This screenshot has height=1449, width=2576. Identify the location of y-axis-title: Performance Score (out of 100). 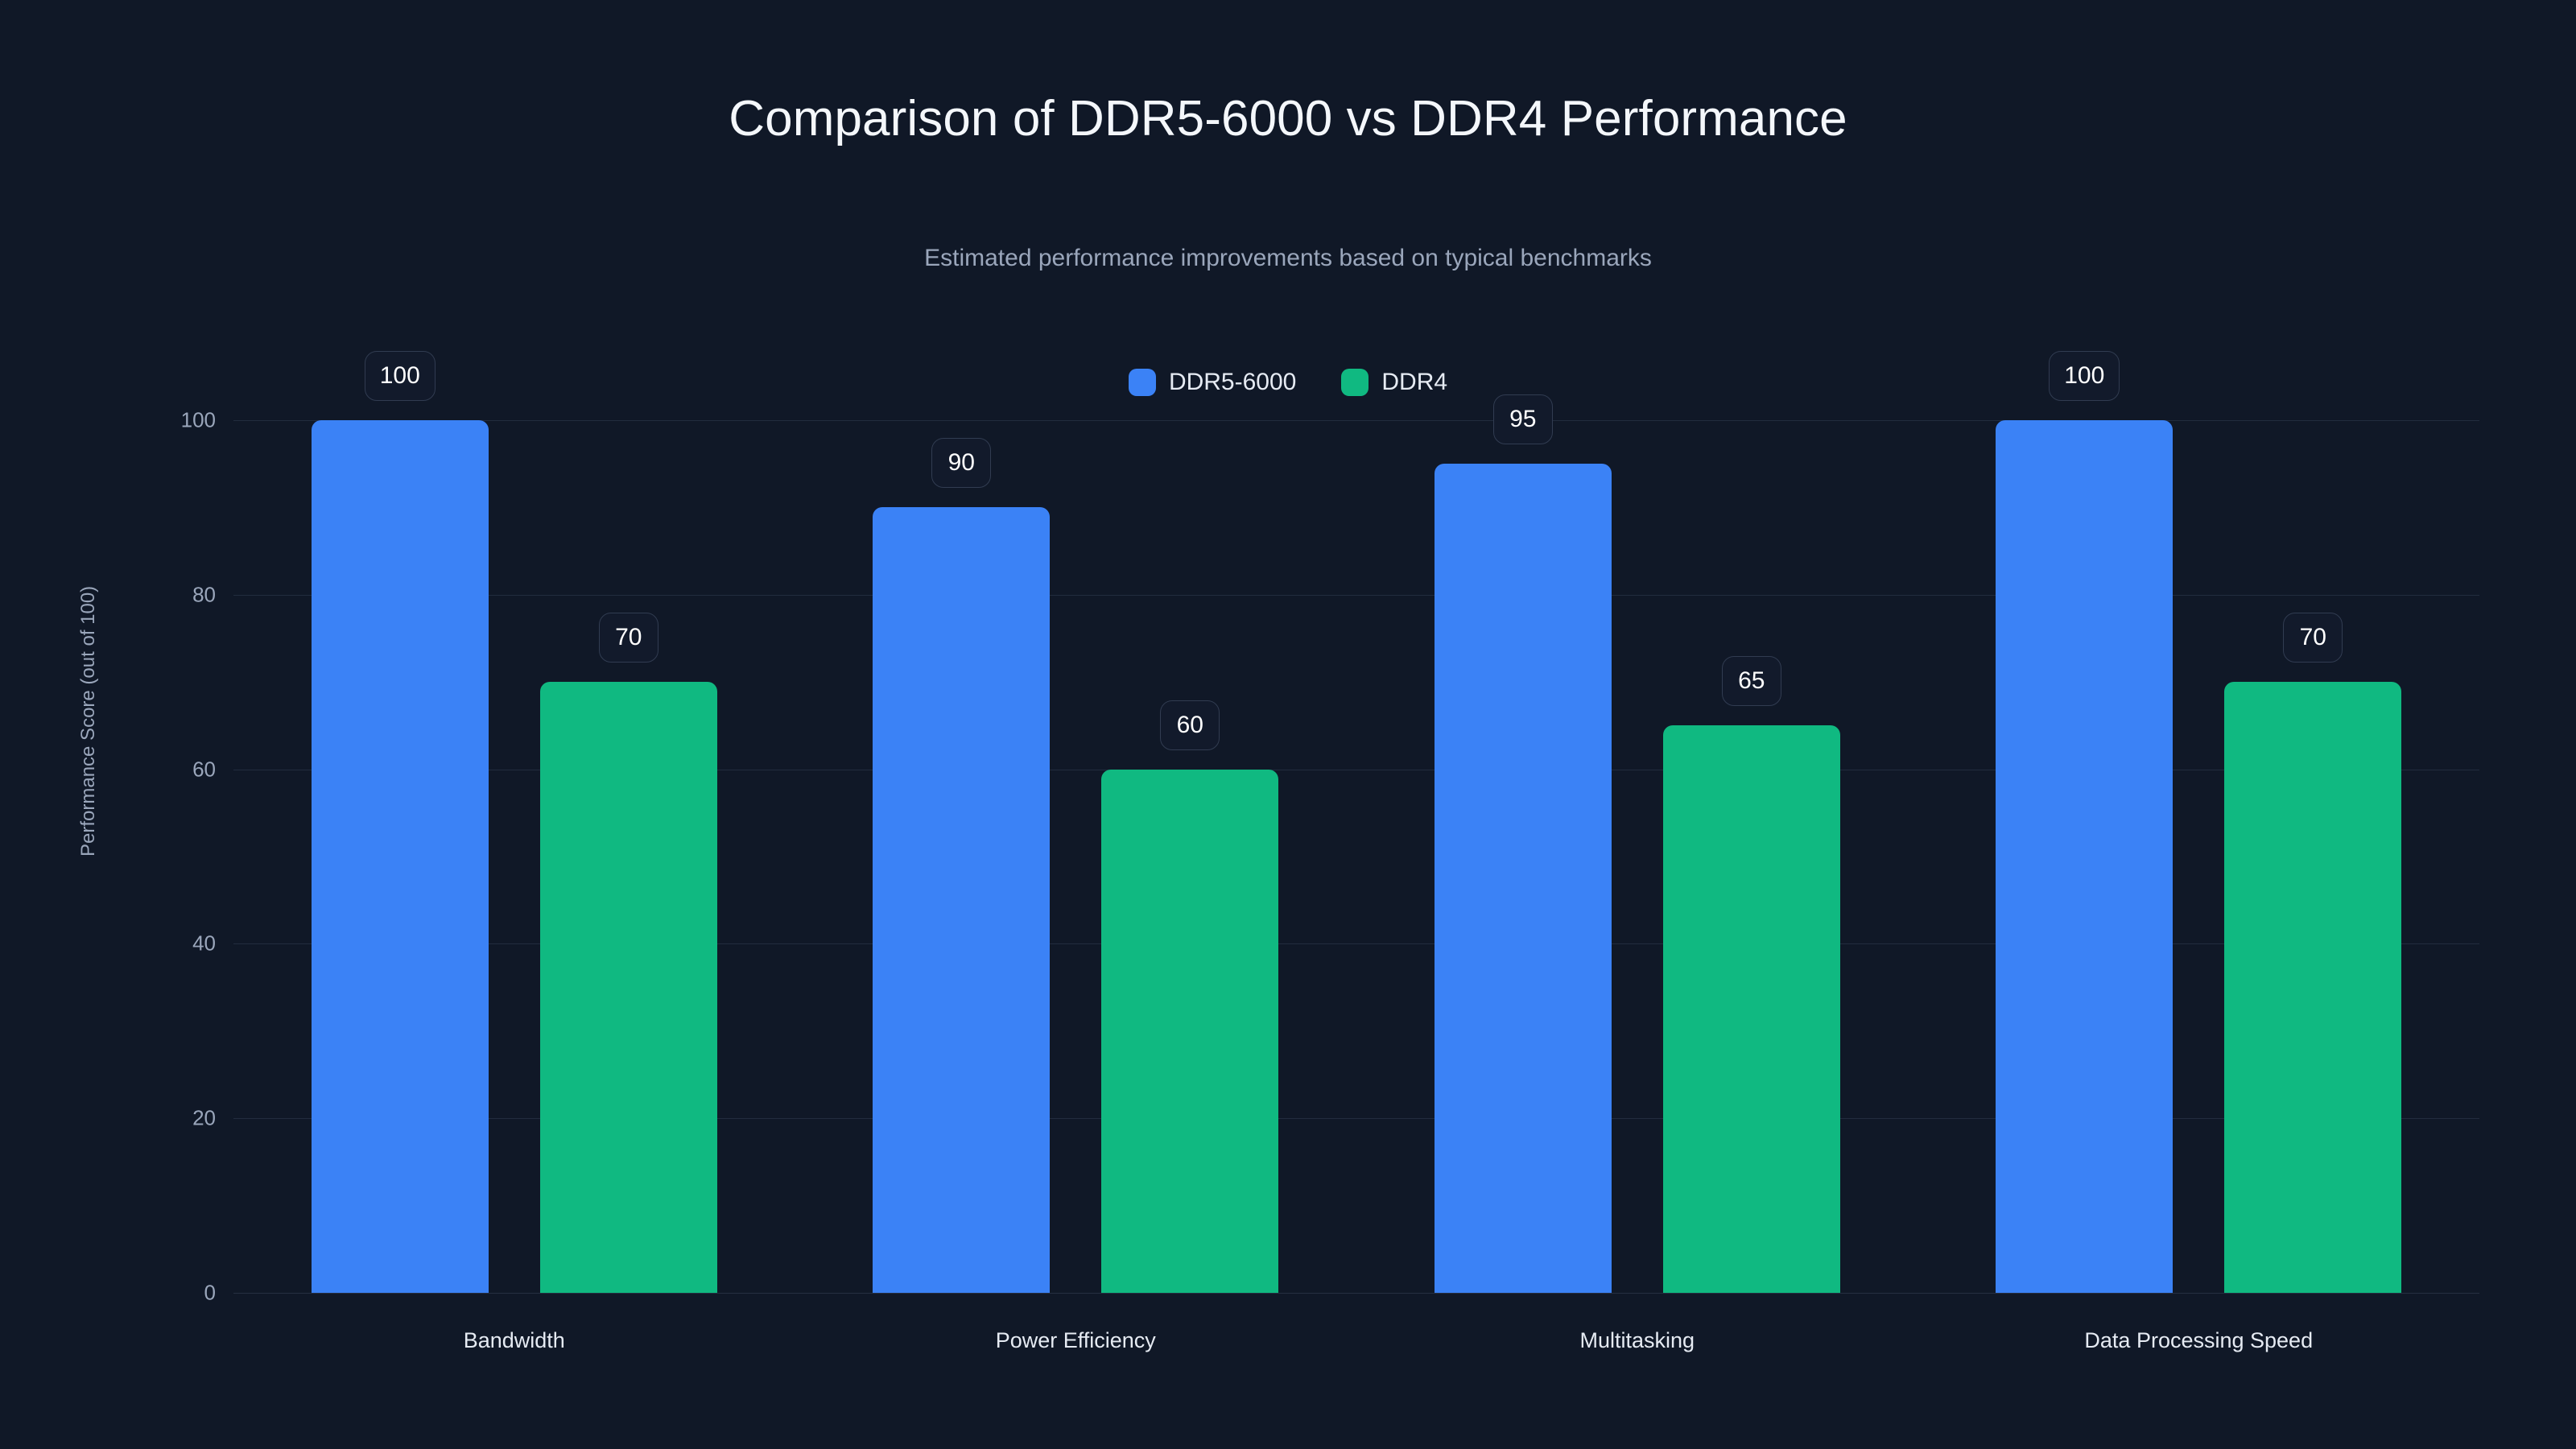
(88, 721).